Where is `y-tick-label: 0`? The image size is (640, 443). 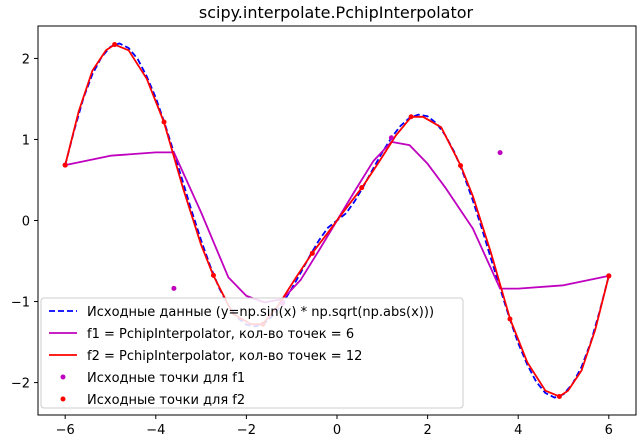 y-tick-label: 0 is located at coordinates (26, 222).